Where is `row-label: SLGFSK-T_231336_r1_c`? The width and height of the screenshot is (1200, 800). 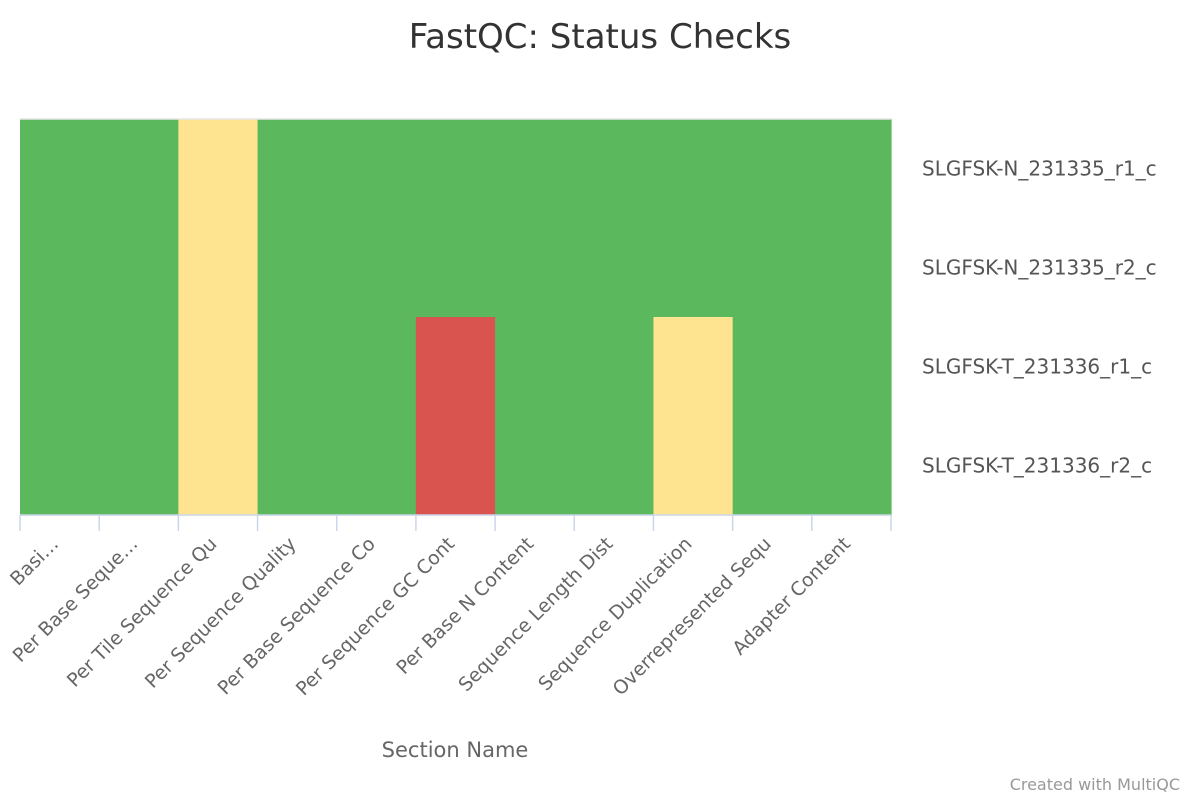 row-label: SLGFSK-T_231336_r1_c is located at coordinates (1037, 367).